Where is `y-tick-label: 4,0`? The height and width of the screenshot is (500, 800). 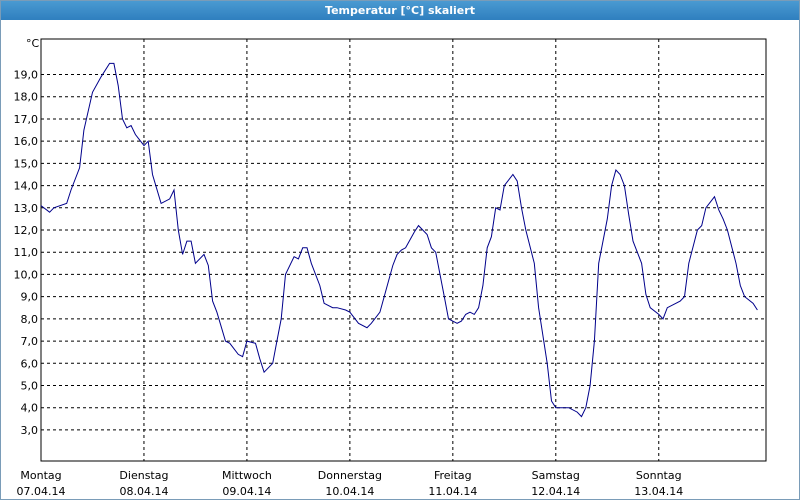
y-tick-label: 4,0 is located at coordinates (30, 408).